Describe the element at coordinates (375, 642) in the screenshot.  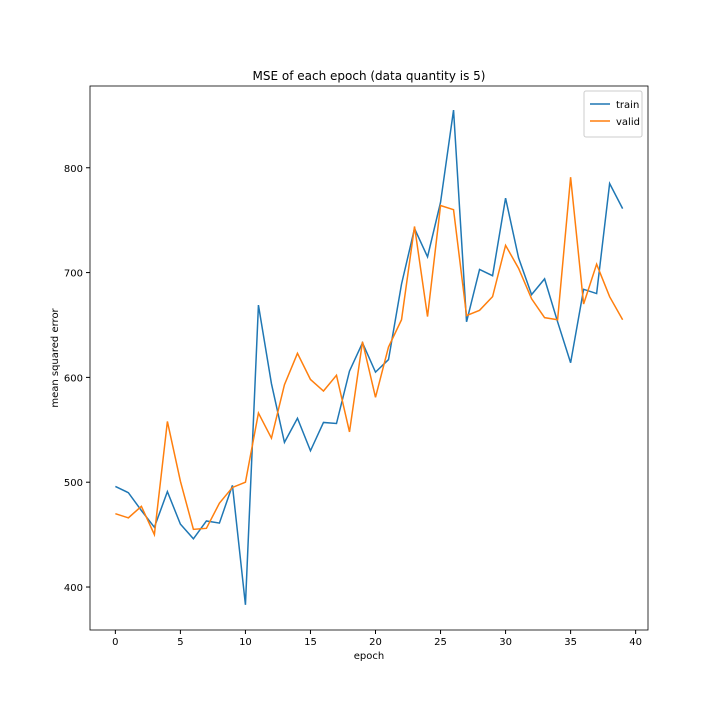
I see `x-tick-label: 20` at that location.